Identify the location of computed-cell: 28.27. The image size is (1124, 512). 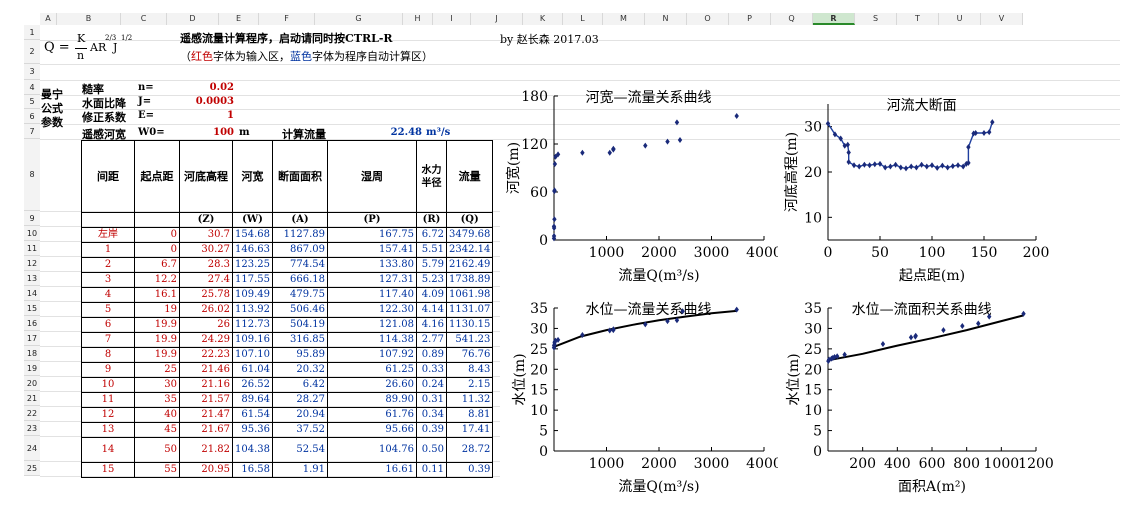
(300, 400).